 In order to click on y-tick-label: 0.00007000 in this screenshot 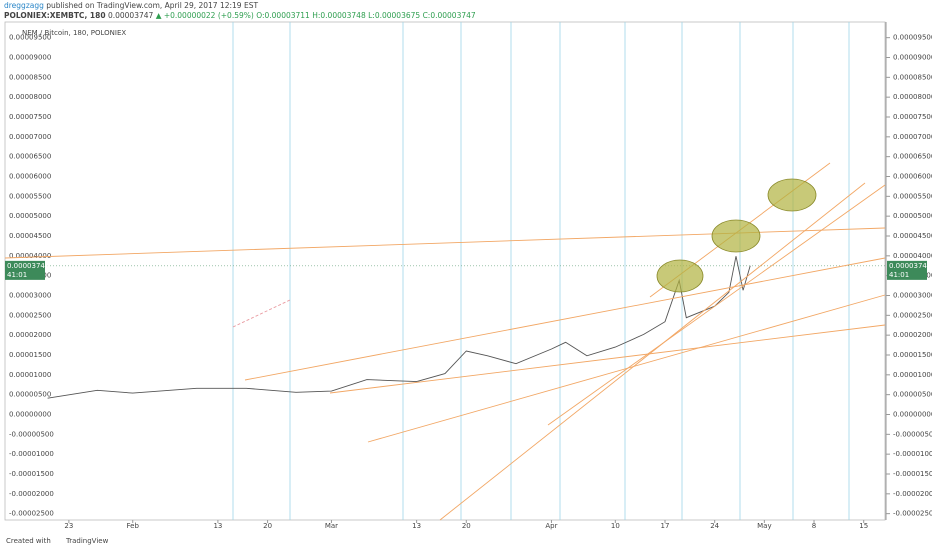, I will do `click(30, 137)`.